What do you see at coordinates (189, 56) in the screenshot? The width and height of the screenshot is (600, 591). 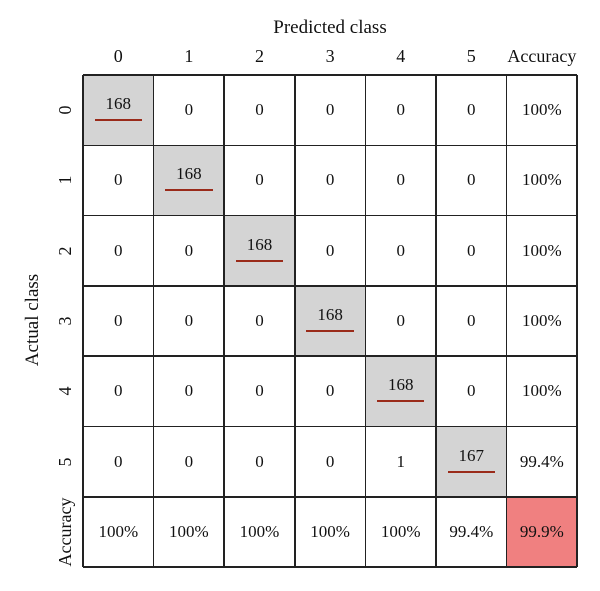 I see `column-header-1: 1` at bounding box center [189, 56].